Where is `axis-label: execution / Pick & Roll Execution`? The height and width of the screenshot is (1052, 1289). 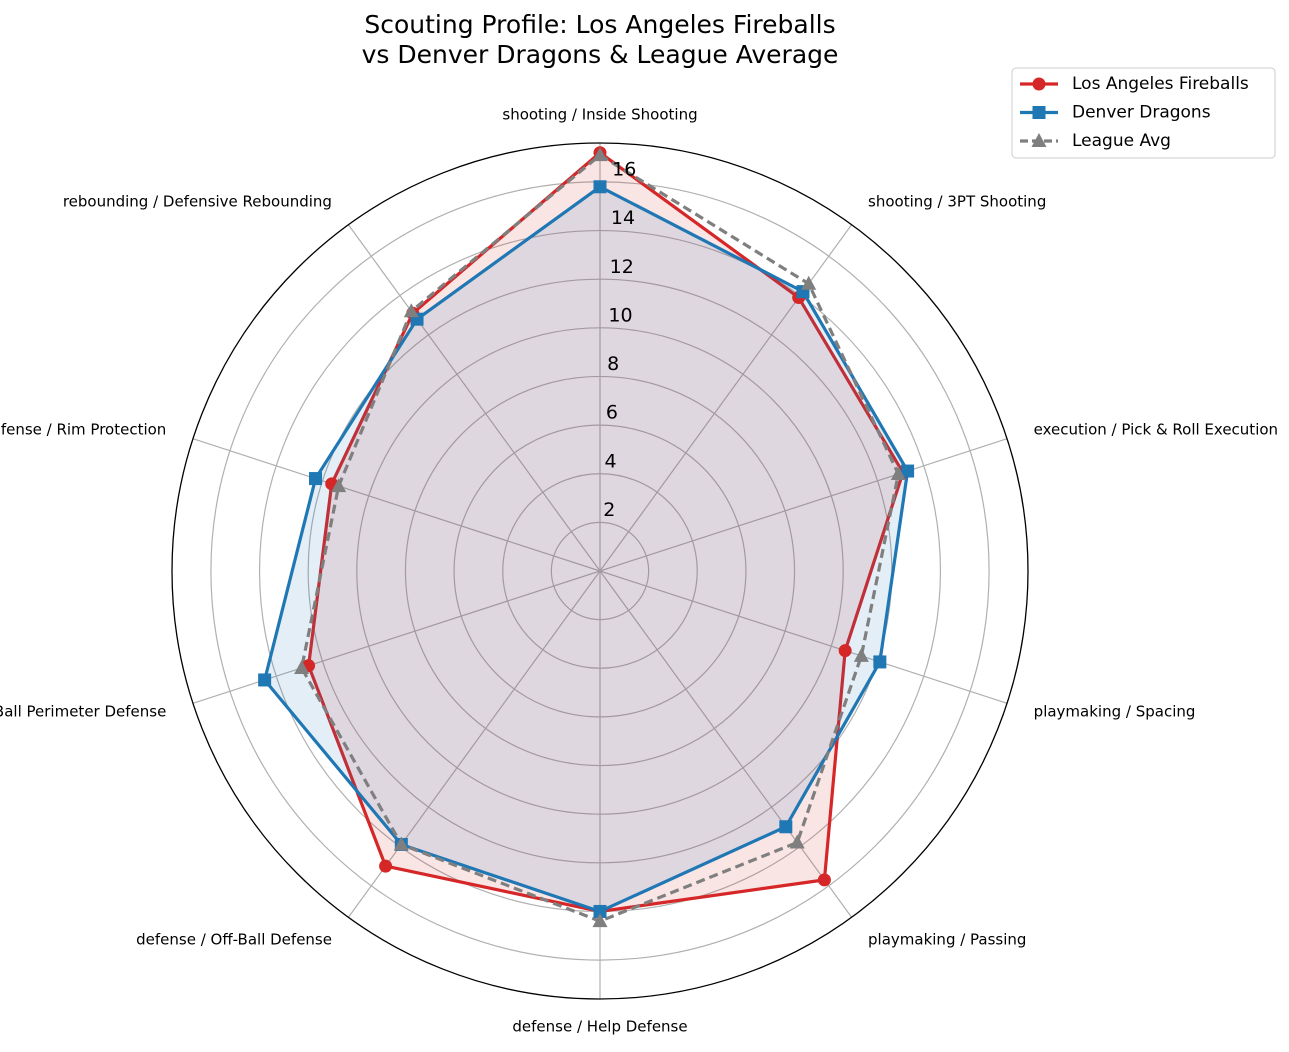
axis-label: execution / Pick & Roll Execution is located at coordinates (1156, 430).